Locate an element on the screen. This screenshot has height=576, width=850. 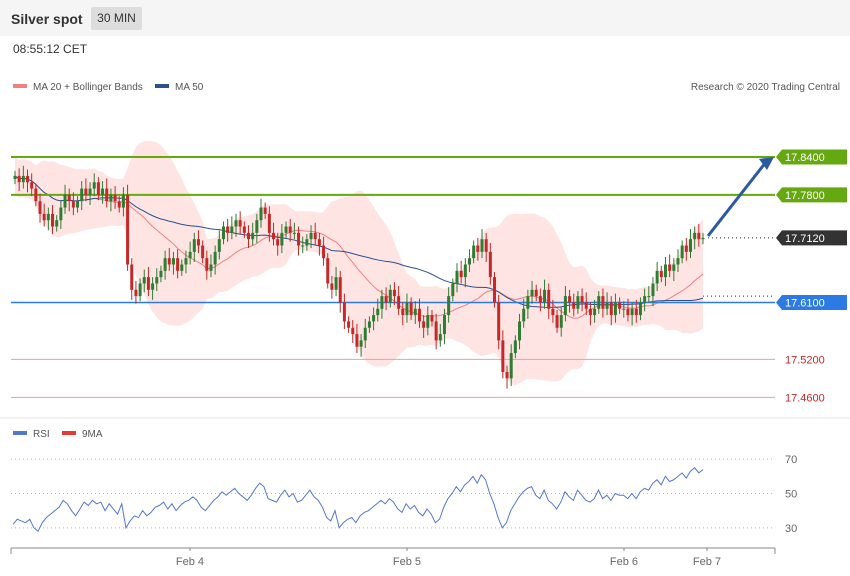
timeframe-button: 30 MIN is located at coordinates (116, 18).